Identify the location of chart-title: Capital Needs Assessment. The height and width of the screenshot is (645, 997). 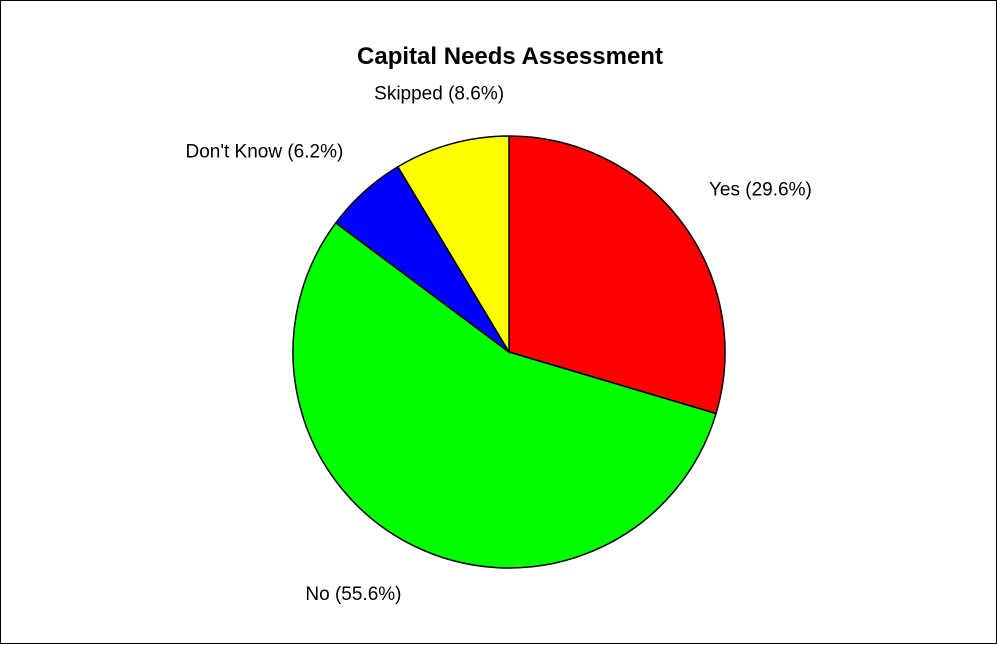
(510, 56).